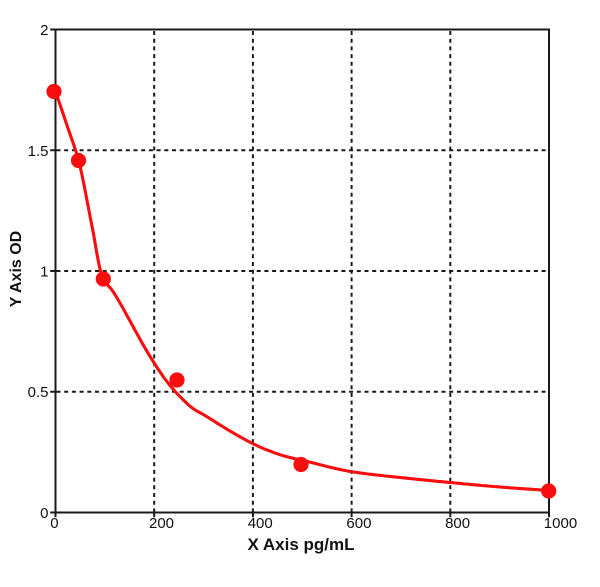 This screenshot has height=587, width=600. What do you see at coordinates (161, 523) in the screenshot?
I see `svg-text: 200` at bounding box center [161, 523].